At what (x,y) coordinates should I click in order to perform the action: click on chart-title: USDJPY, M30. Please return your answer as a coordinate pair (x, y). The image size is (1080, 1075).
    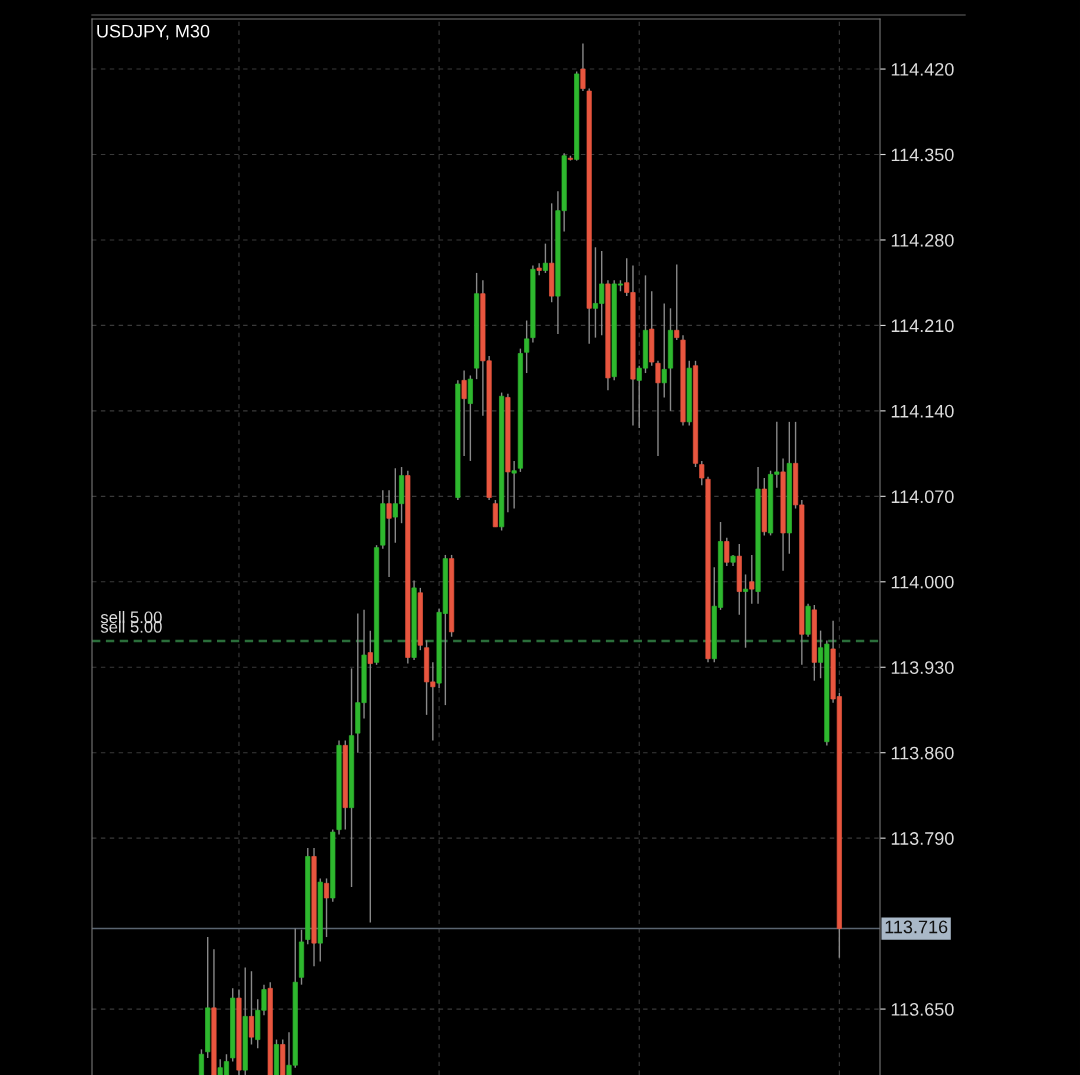
    Looking at the image, I should click on (153, 32).